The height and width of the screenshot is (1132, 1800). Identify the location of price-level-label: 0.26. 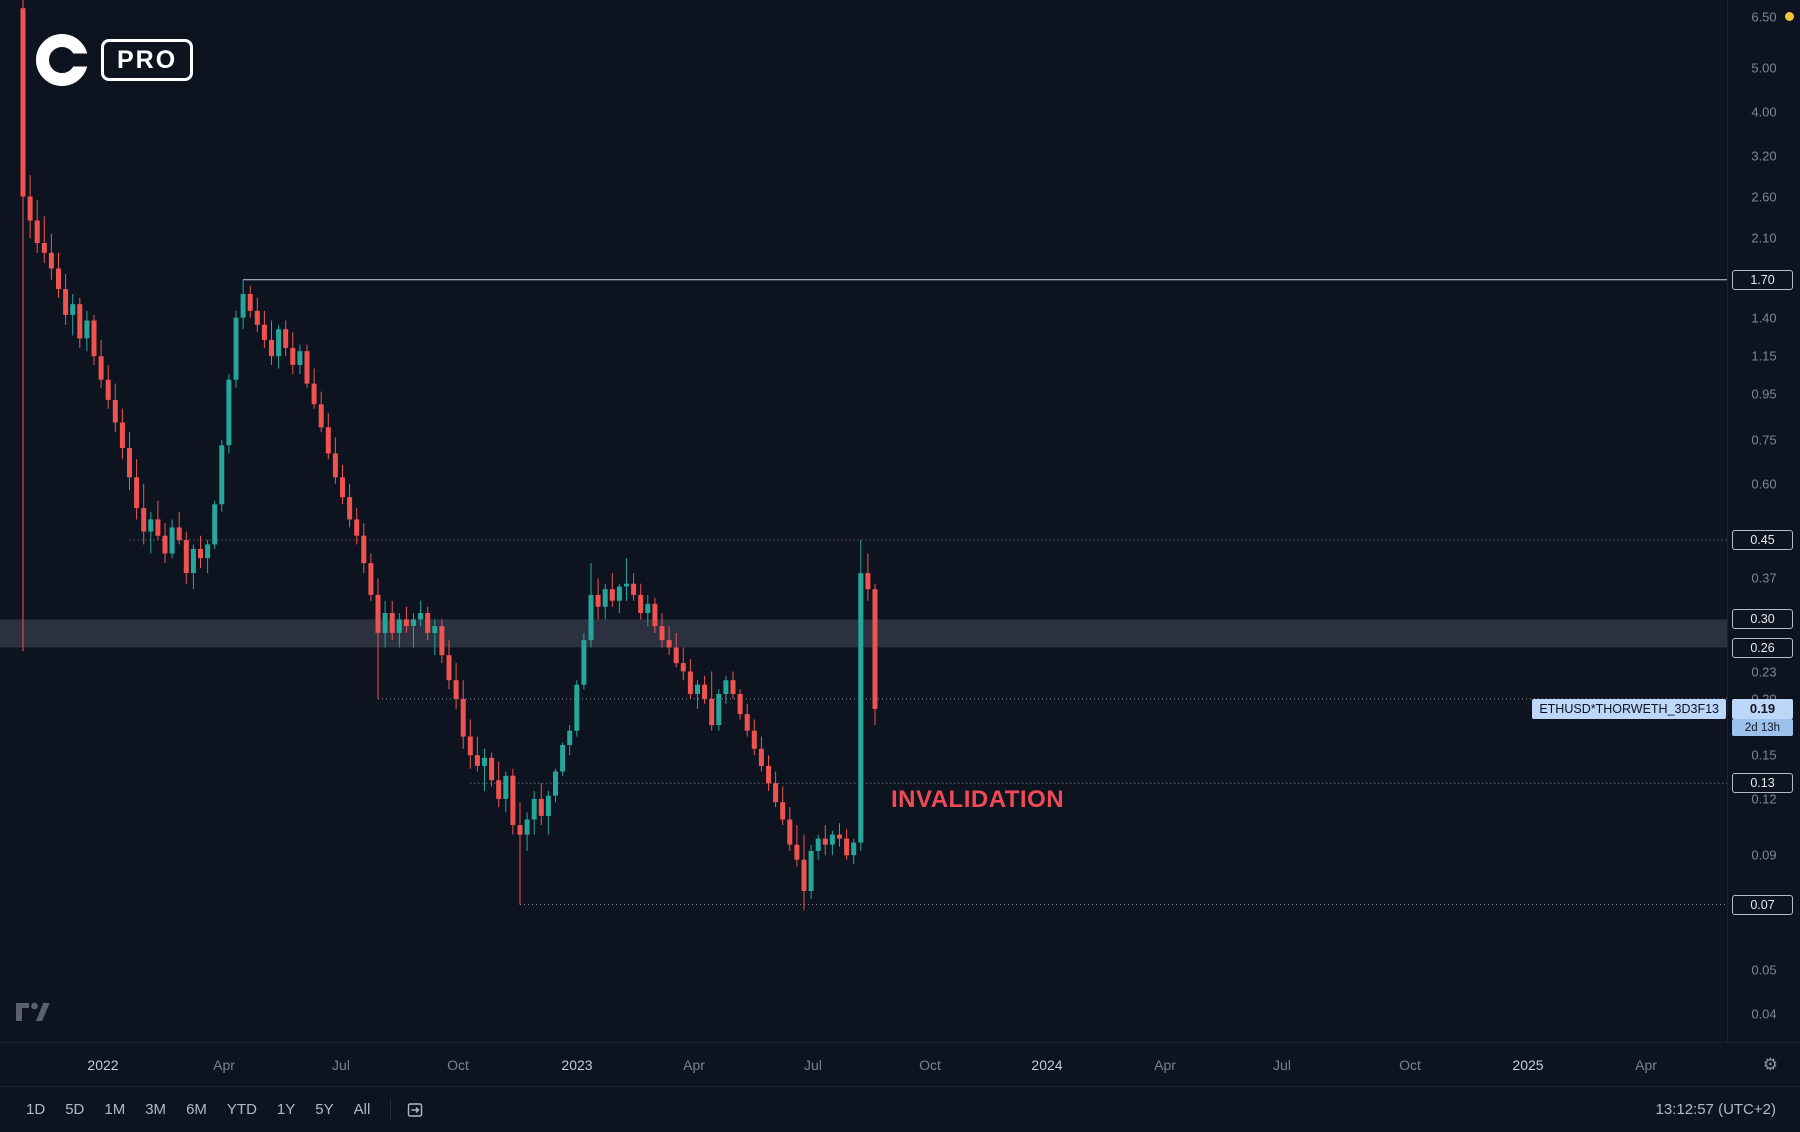
(1762, 647).